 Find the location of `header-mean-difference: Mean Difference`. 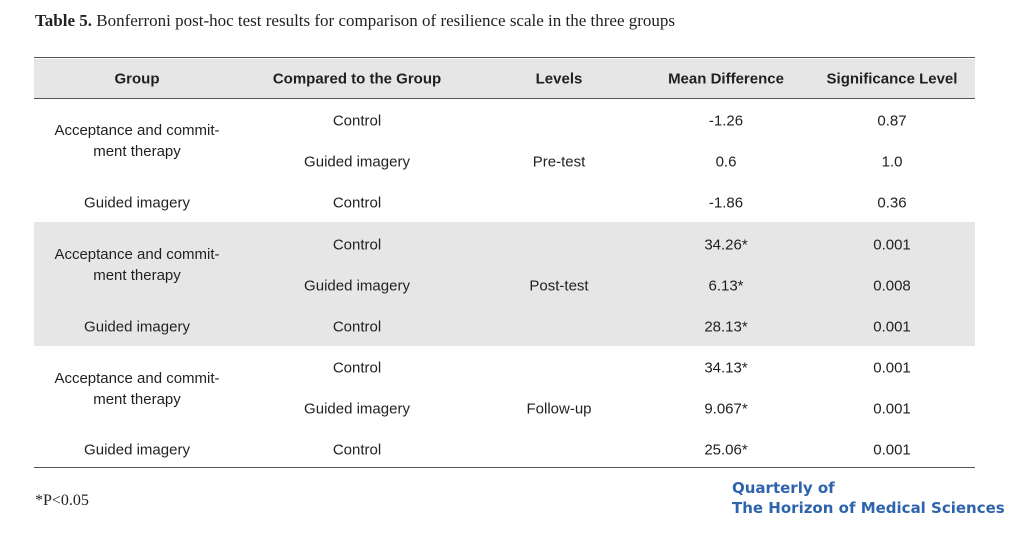

header-mean-difference: Mean Difference is located at coordinates (726, 79).